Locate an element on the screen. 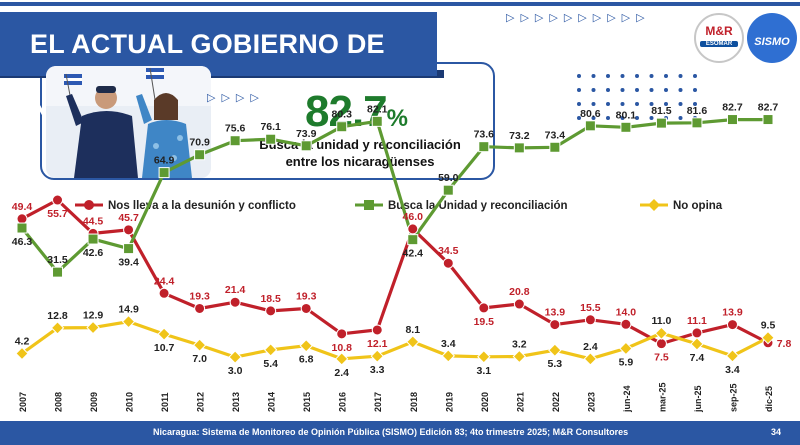 This screenshot has height=445, width=800. data-label-0-9: 10.8 is located at coordinates (341, 348).